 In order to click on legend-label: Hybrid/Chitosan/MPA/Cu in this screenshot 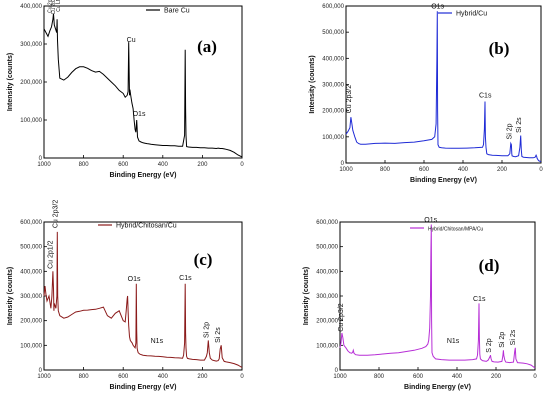, I will do `click(455, 230)`.